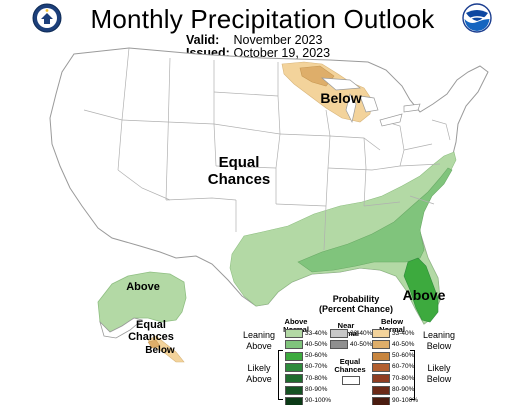  I want to click on legend-swatch-label-near-1: 33-40%, so click(361, 333).